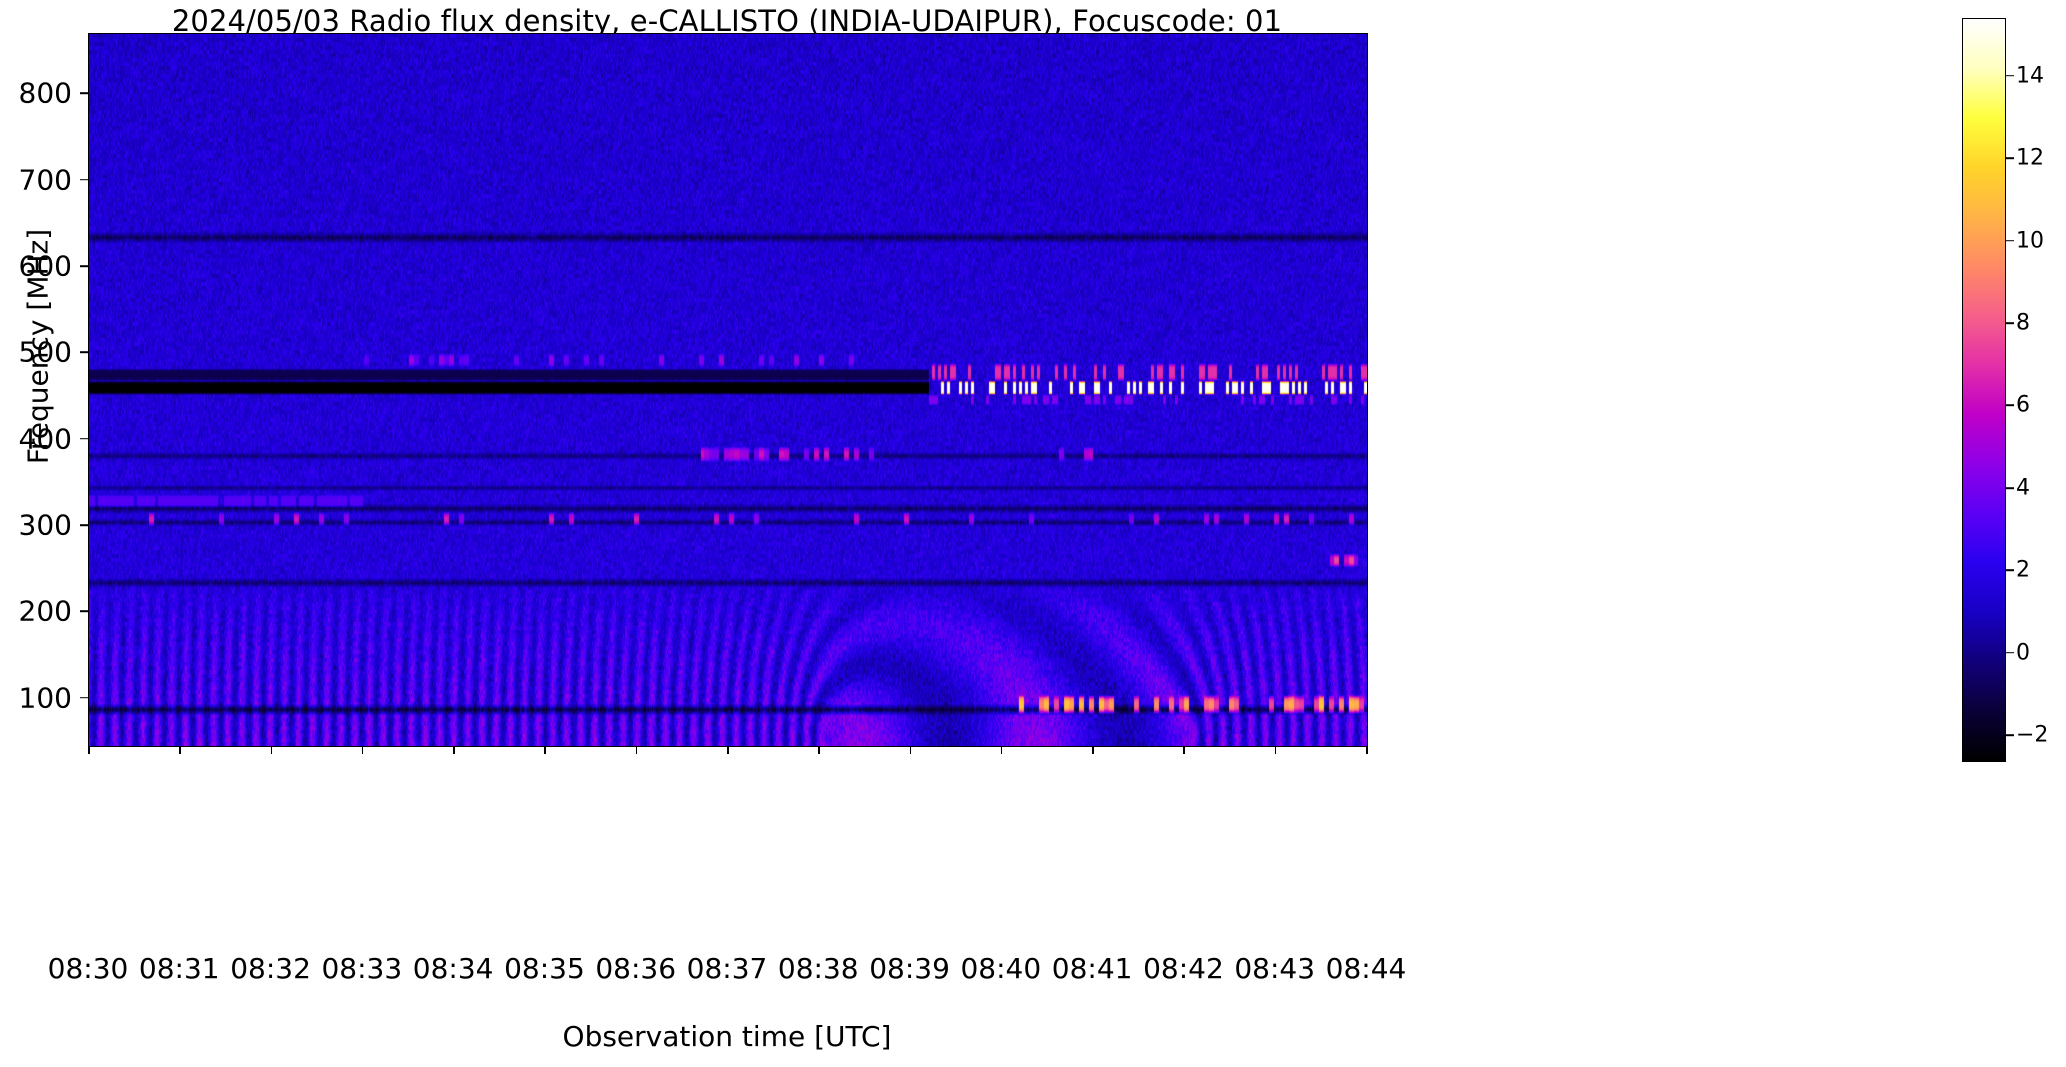 The width and height of the screenshot is (2066, 1067). I want to click on x-tick-label: 08:37, so click(727, 968).